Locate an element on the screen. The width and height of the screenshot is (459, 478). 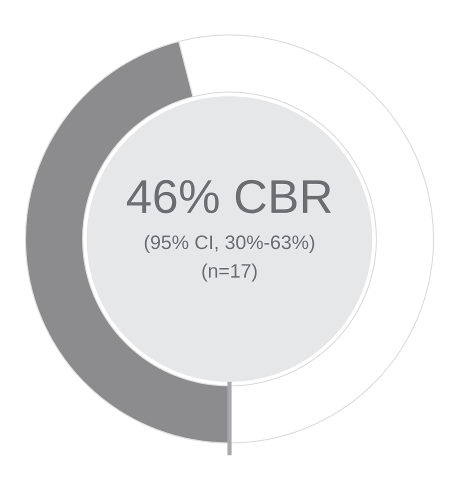
text: (n=17) is located at coordinates (229, 272).